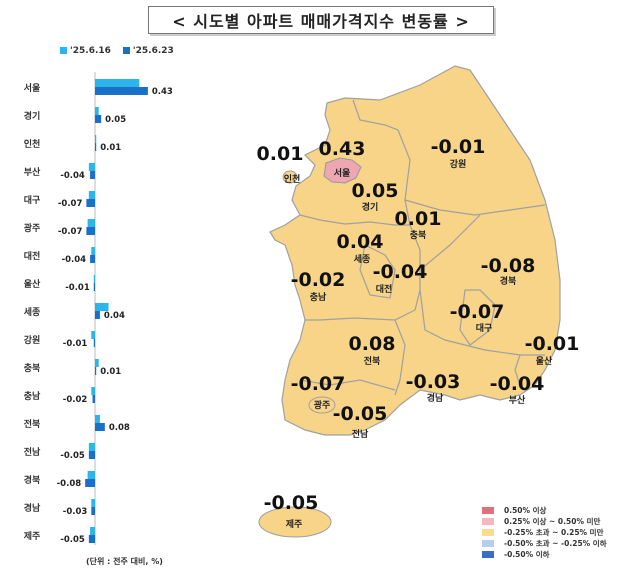 This screenshot has height=579, width=640. What do you see at coordinates (433, 382) in the screenshot?
I see `region-value: -0.03` at bounding box center [433, 382].